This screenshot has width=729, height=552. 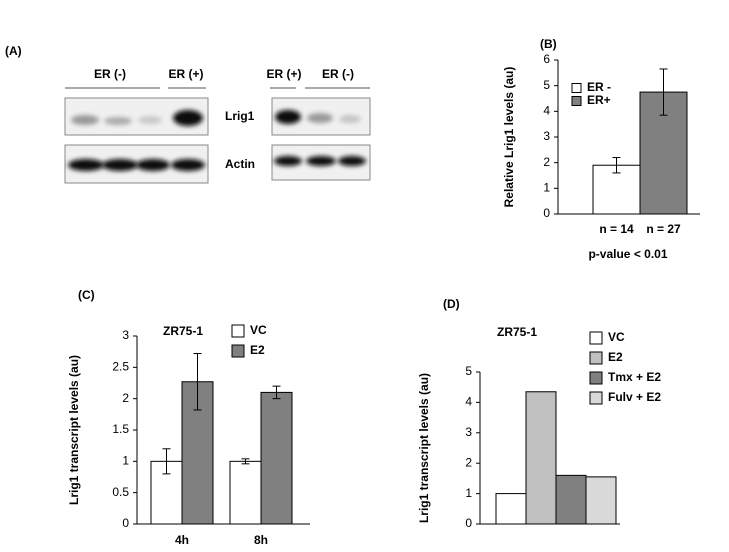 I want to click on x-tick-label: n = 14, so click(x=616, y=229).